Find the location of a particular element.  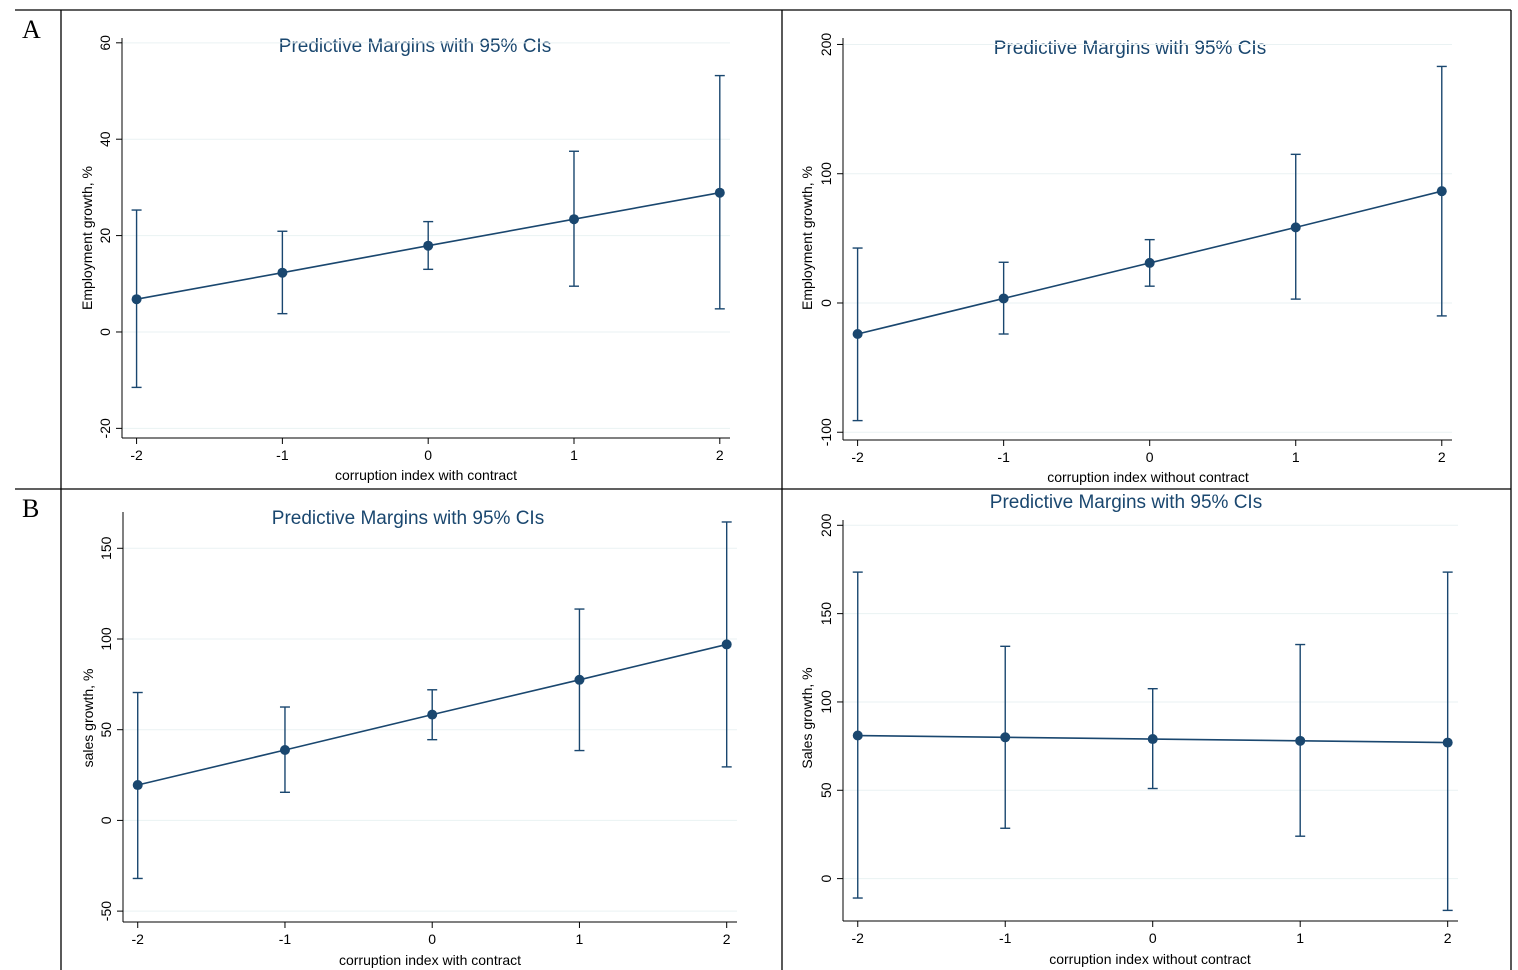

panel-label-b: B is located at coordinates (30, 508).